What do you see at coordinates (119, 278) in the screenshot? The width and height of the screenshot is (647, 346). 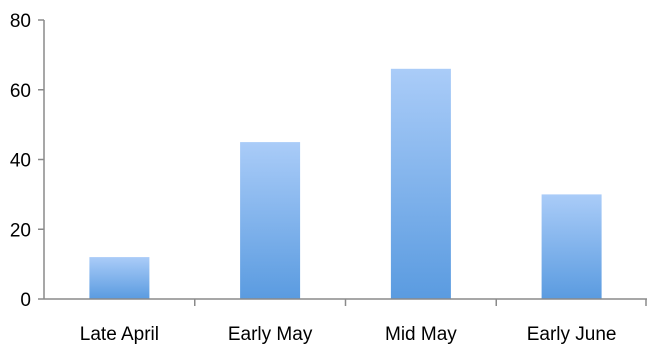 I see `bar-late-april` at bounding box center [119, 278].